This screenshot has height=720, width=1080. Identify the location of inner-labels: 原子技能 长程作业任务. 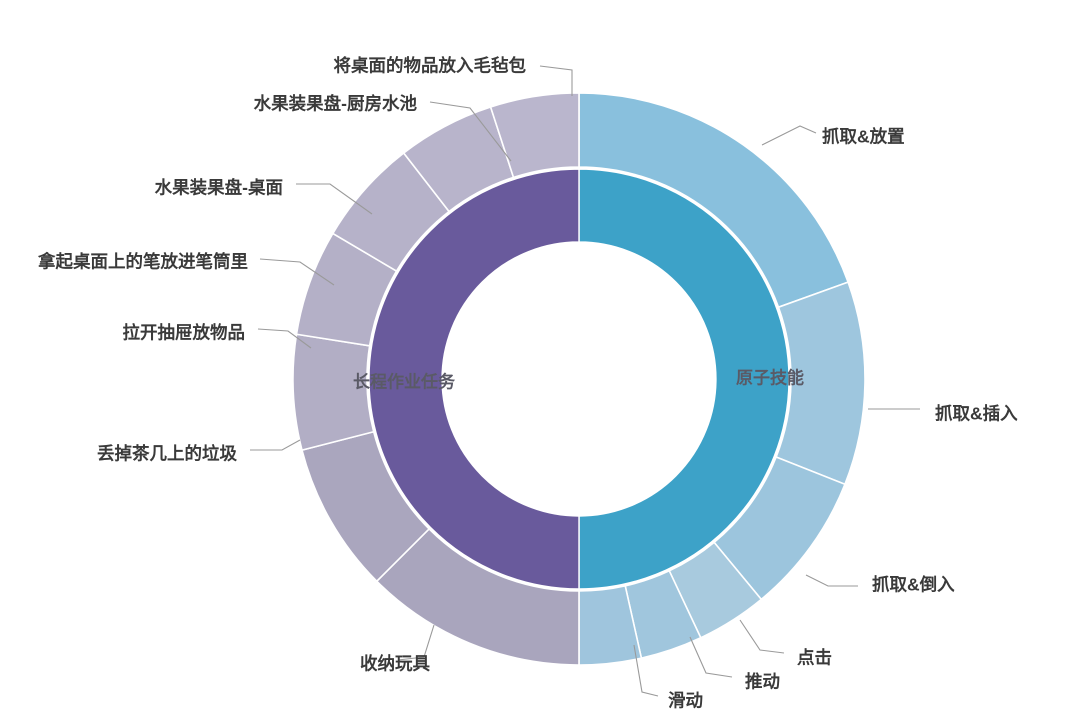
(578, 379).